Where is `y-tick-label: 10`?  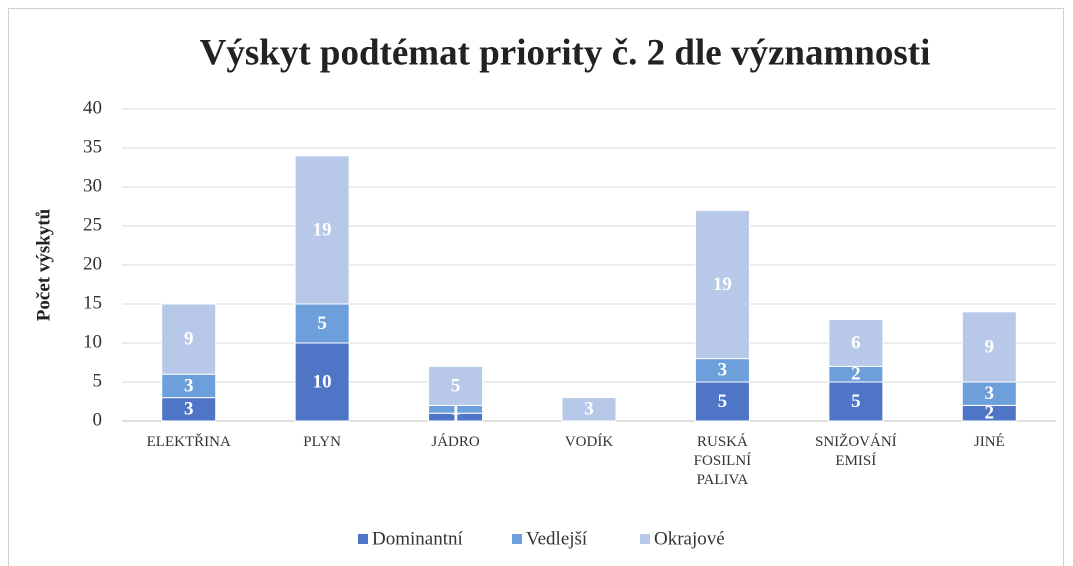
y-tick-label: 10 is located at coordinates (92, 341).